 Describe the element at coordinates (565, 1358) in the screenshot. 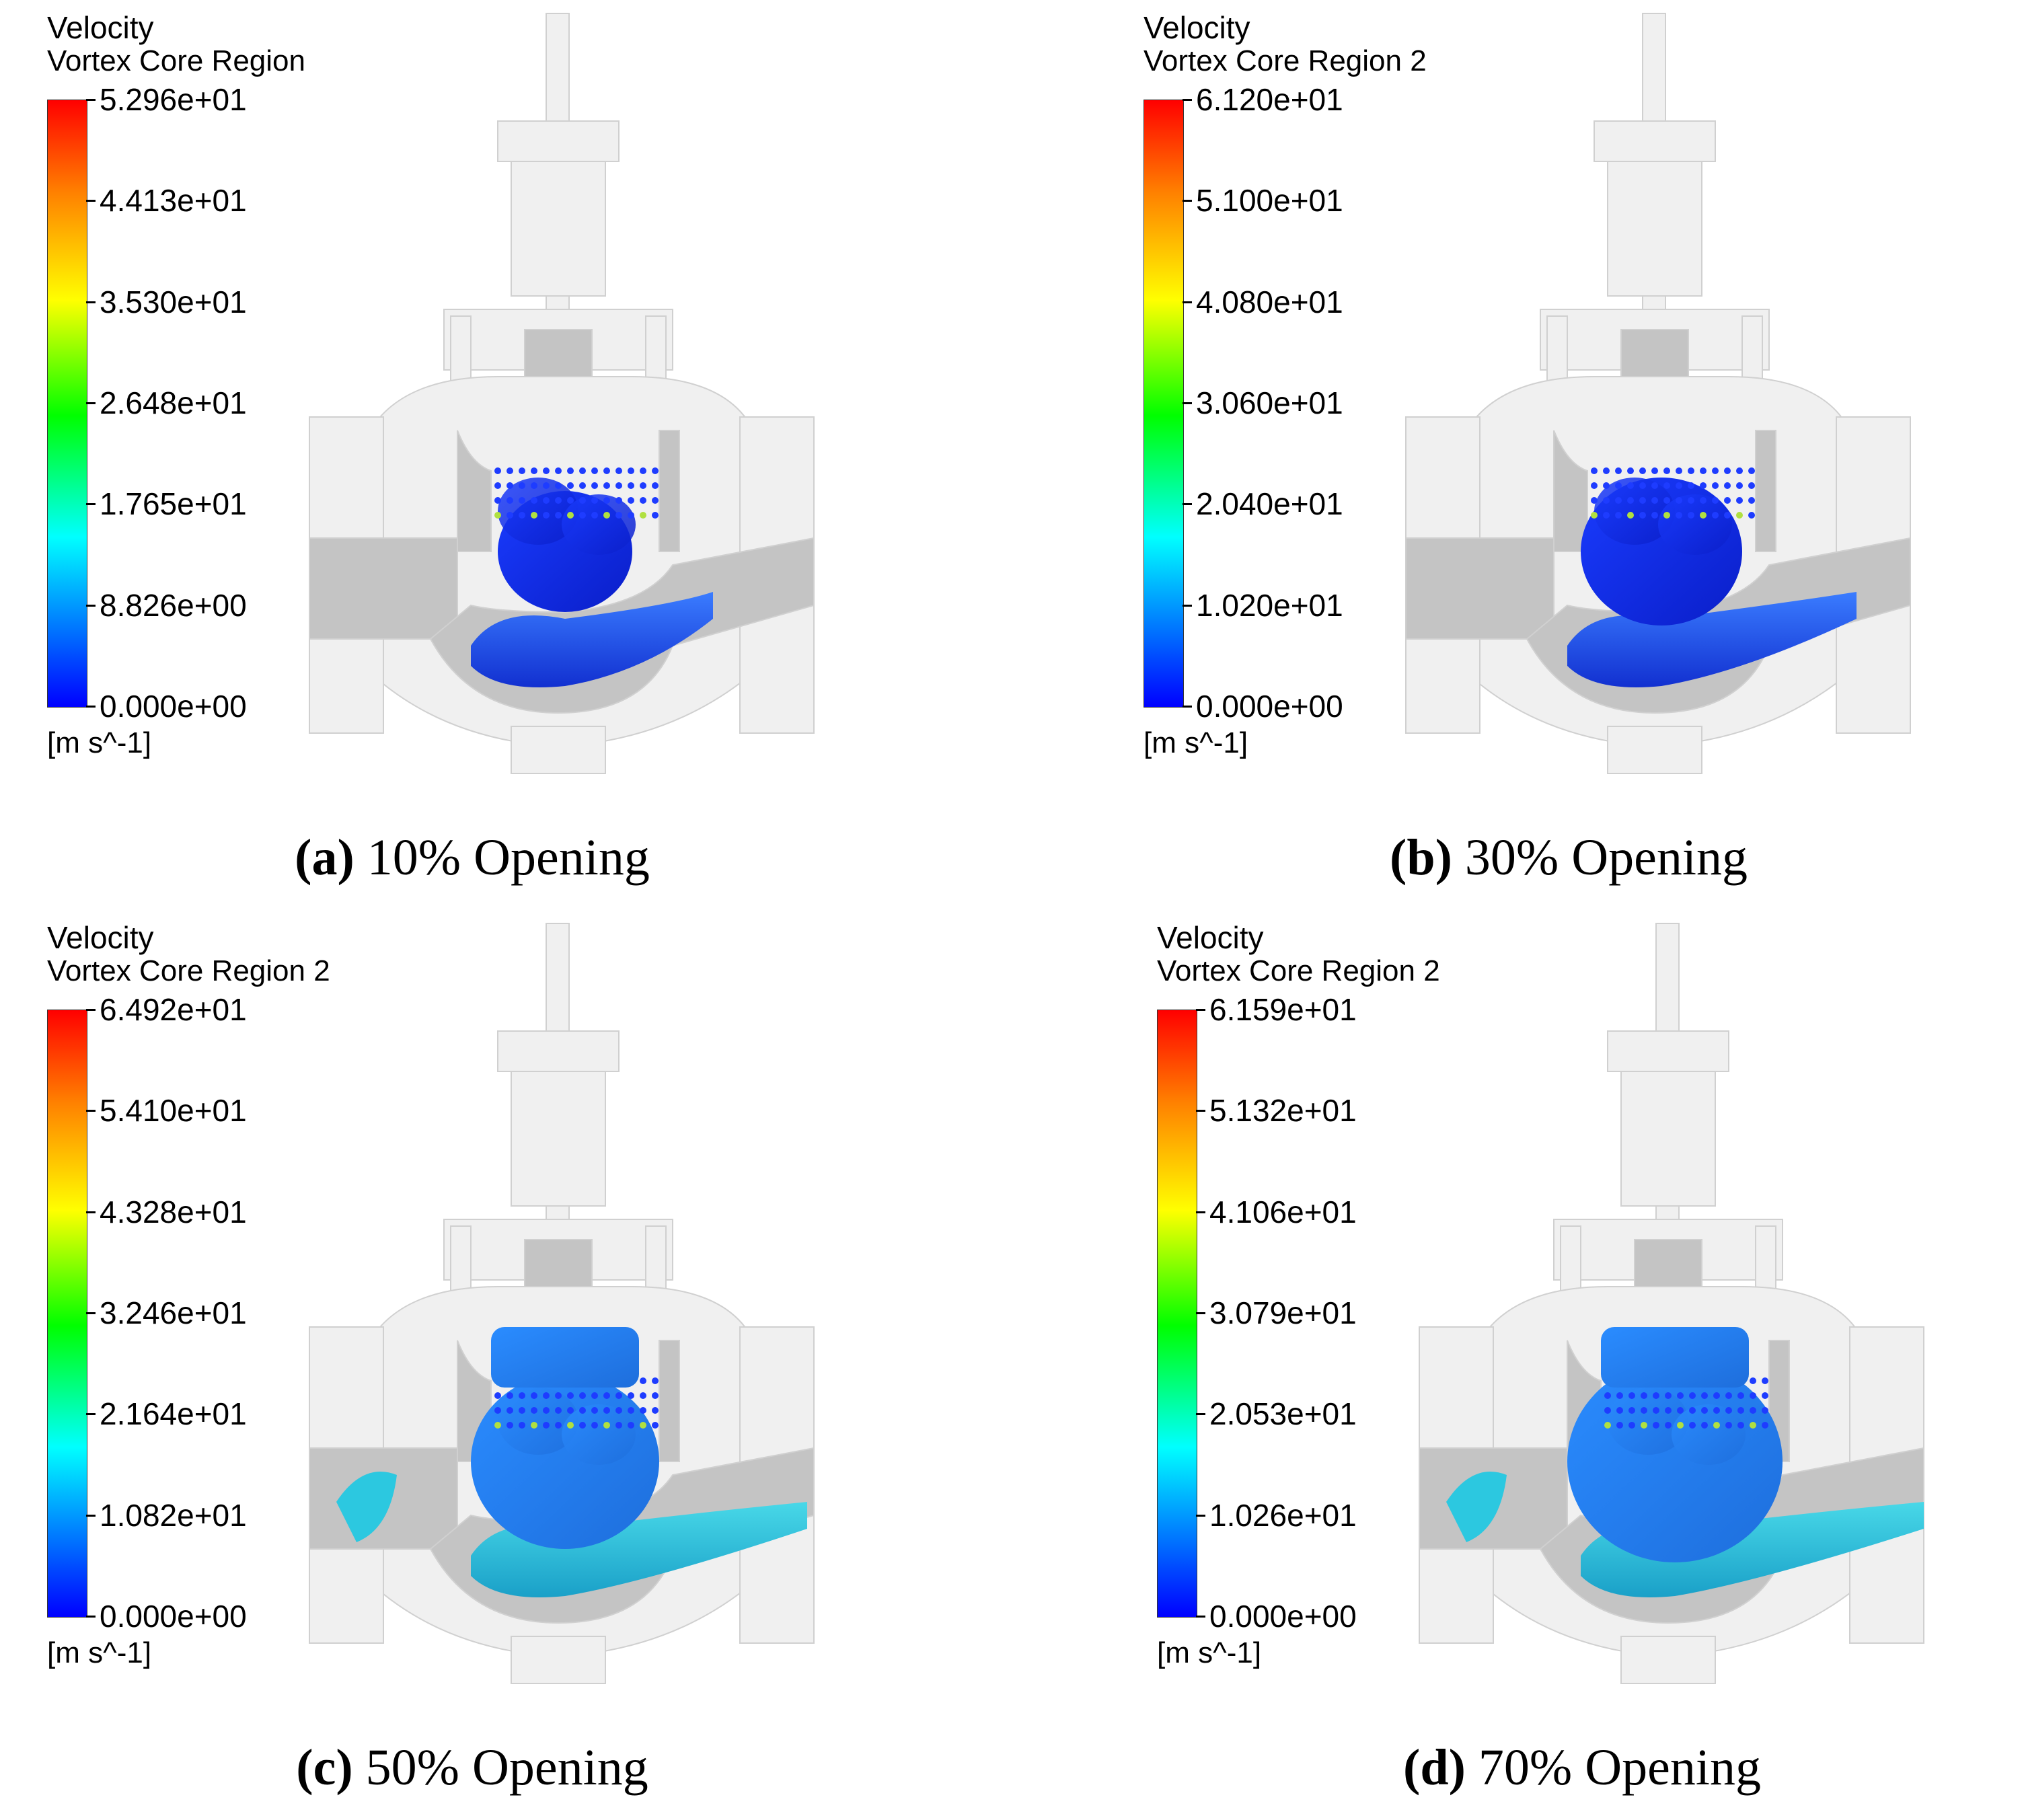

I see `plug-vortex` at that location.